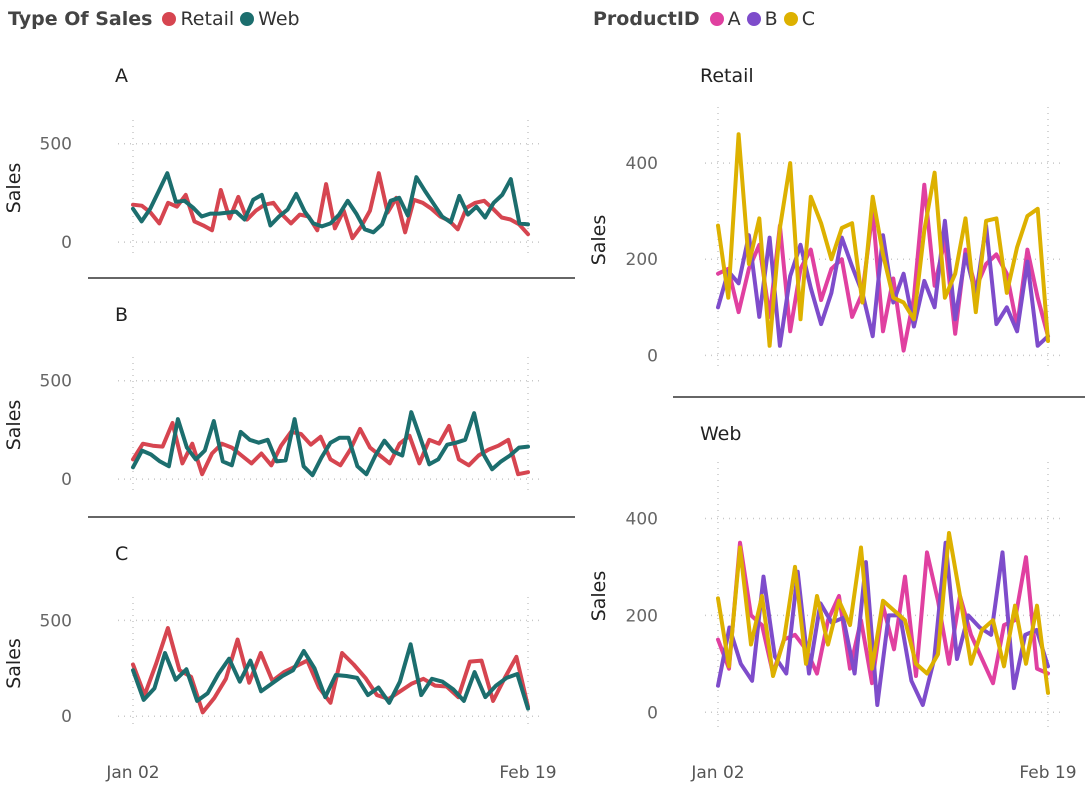  What do you see at coordinates (247, 19) in the screenshot?
I see `legend-dot-web-icon` at bounding box center [247, 19].